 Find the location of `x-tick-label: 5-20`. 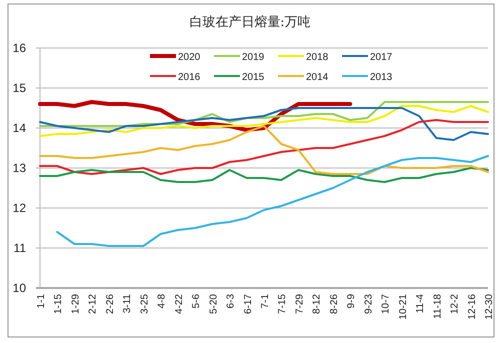

x-tick-label: 5-20 is located at coordinates (214, 304).